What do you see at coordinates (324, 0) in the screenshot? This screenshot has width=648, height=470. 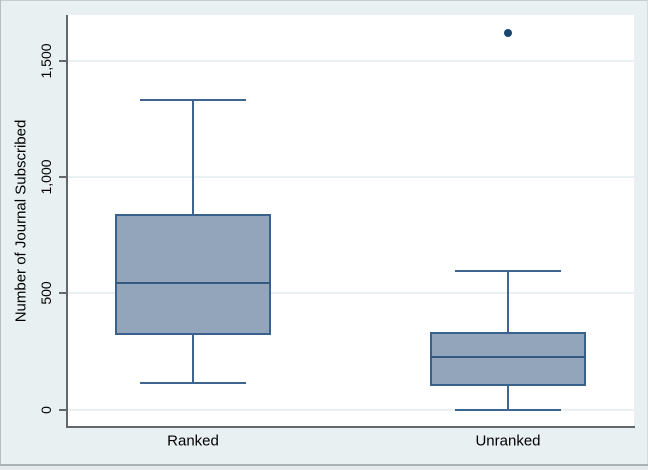 I see `window-border-top` at bounding box center [324, 0].